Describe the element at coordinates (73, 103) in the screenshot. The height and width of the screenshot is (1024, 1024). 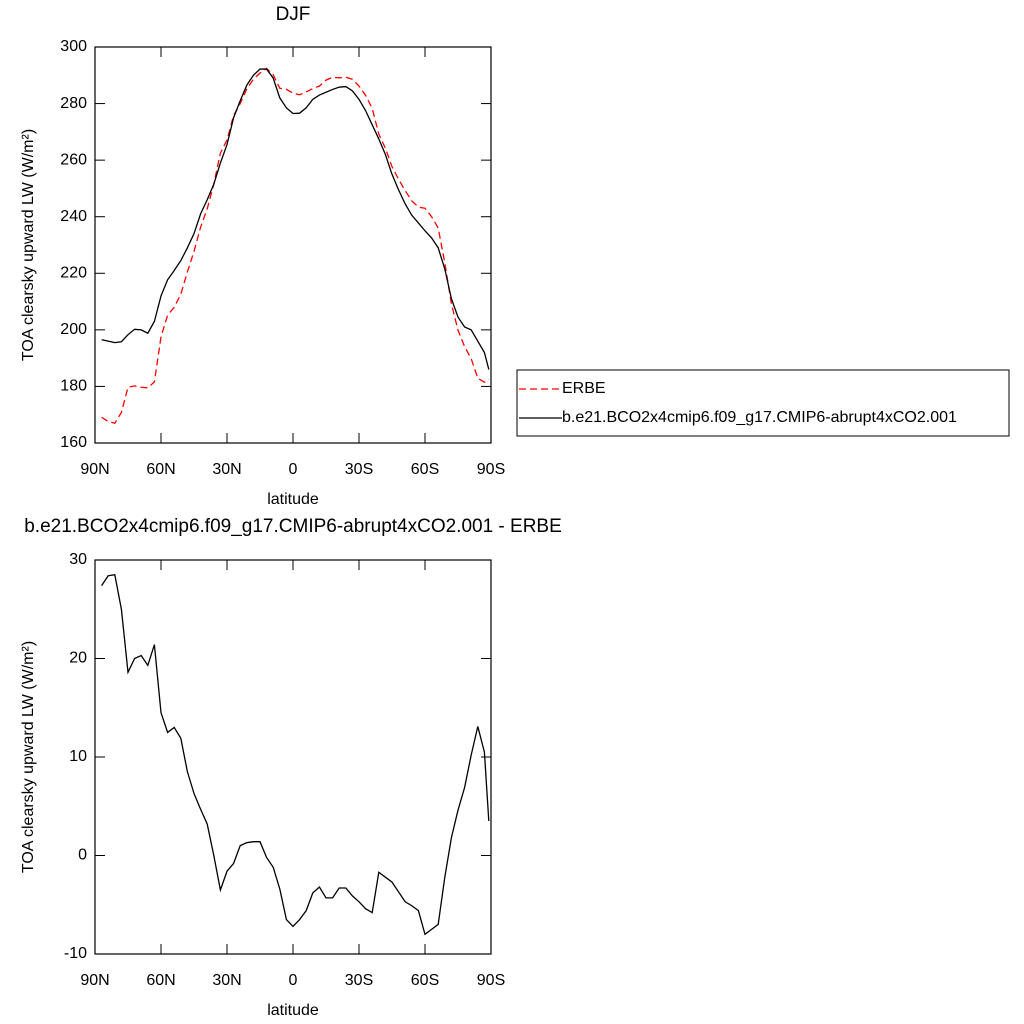
I see `y-tick-label: 280` at that location.